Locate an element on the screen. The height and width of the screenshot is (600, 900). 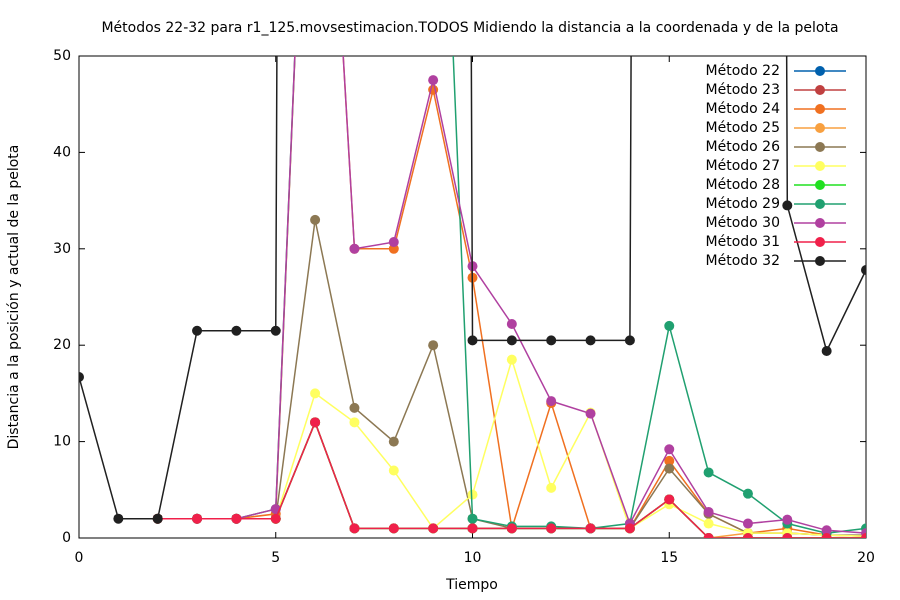
x-tick-label: 20 is located at coordinates (866, 558).